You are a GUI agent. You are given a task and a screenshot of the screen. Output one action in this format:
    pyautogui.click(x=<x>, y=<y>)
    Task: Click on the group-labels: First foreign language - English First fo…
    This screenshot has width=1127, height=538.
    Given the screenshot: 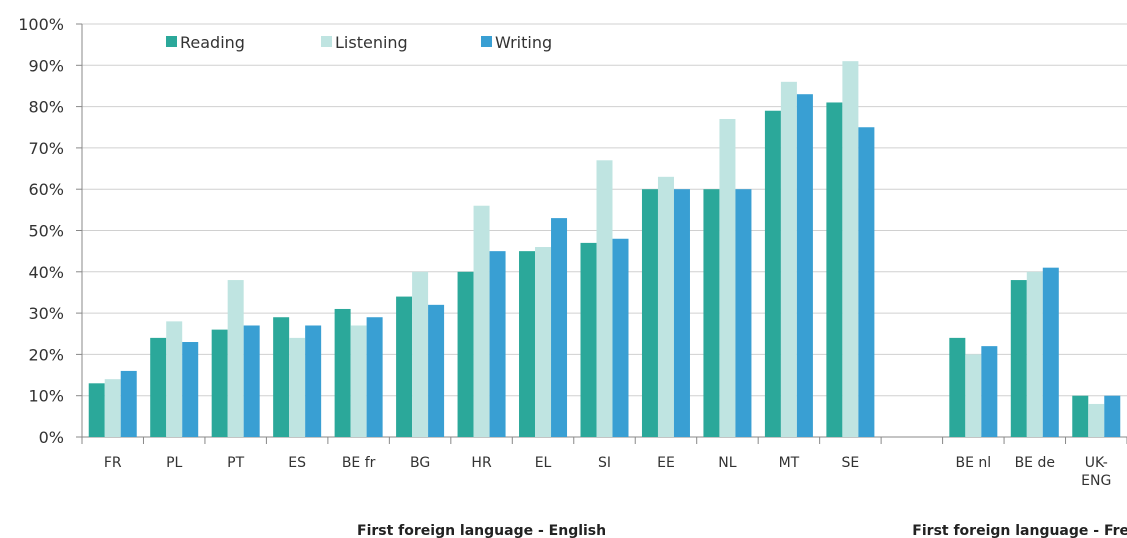 What is the action you would take?
    pyautogui.click(x=742, y=530)
    